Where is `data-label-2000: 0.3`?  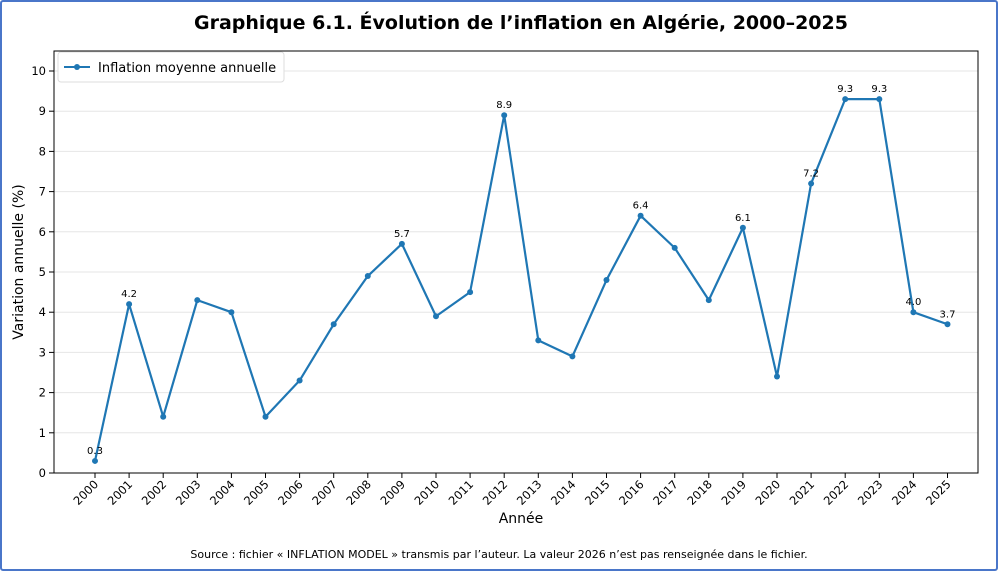
data-label-2000: 0.3 is located at coordinates (95, 451).